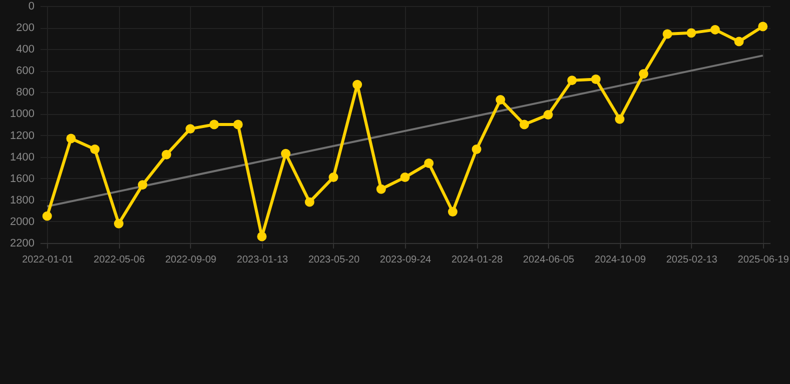 Image resolution: width=790 pixels, height=384 pixels. Describe the element at coordinates (22, 222) in the screenshot. I see `y-tick-label: 2000` at that location.